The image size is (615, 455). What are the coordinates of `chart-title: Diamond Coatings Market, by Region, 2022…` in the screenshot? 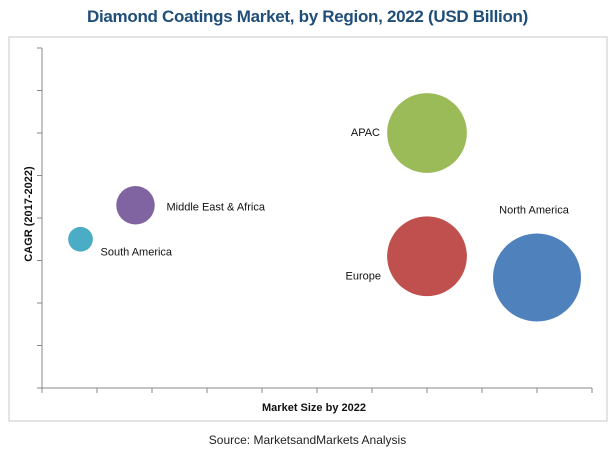 It's located at (307, 16).